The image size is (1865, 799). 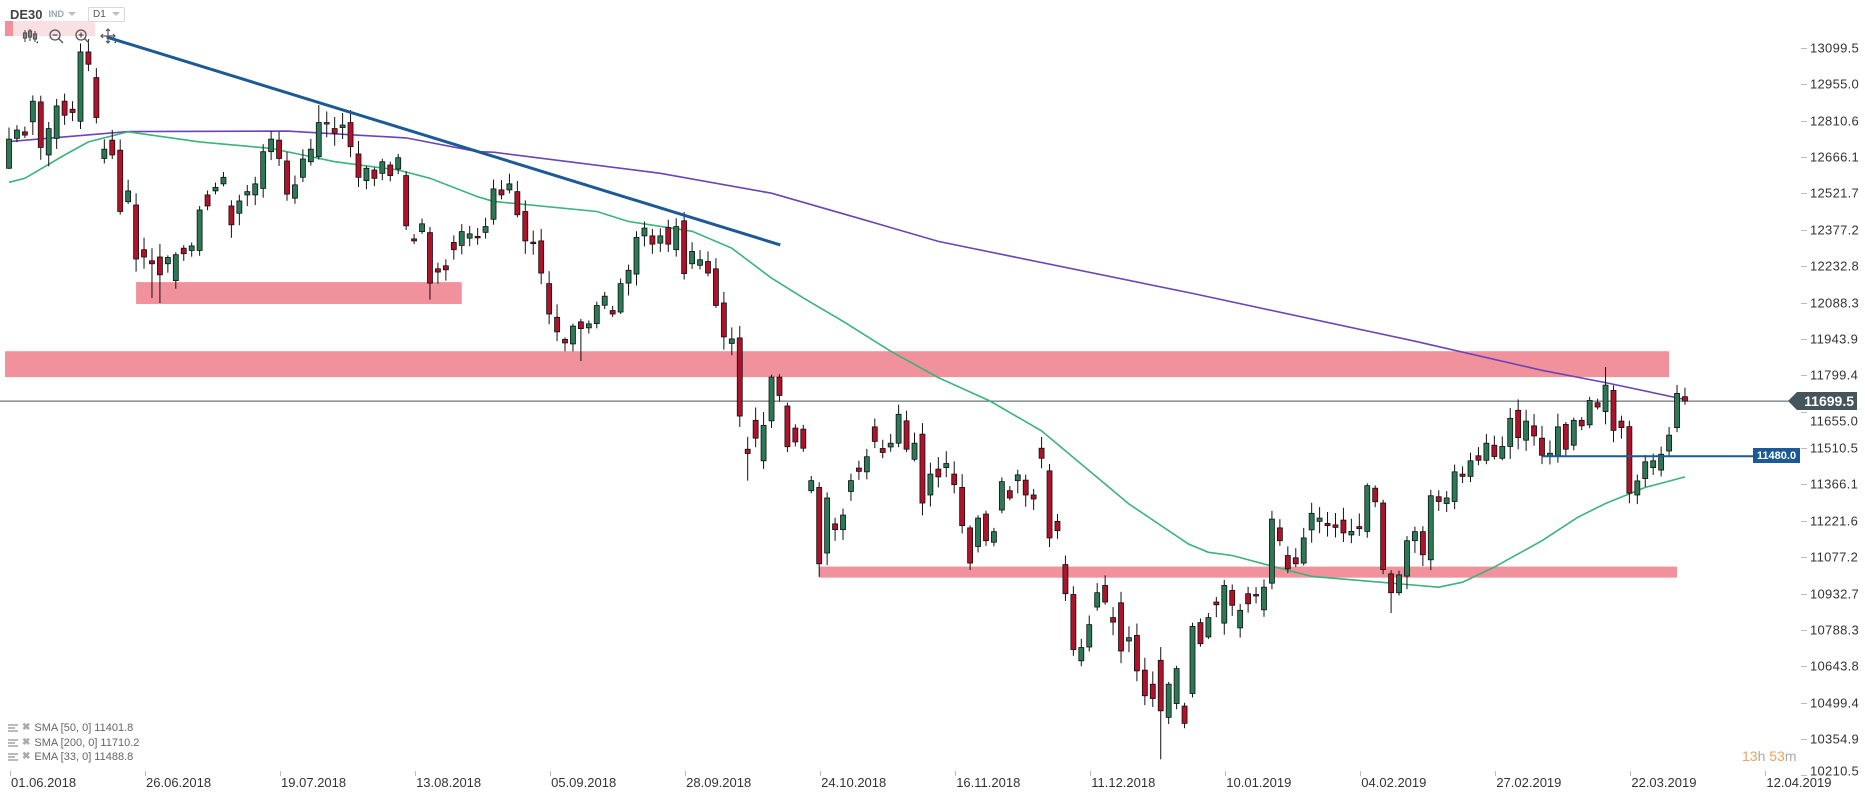 What do you see at coordinates (1835, 121) in the screenshot?
I see `price-tick-label: 12810.6` at bounding box center [1835, 121].